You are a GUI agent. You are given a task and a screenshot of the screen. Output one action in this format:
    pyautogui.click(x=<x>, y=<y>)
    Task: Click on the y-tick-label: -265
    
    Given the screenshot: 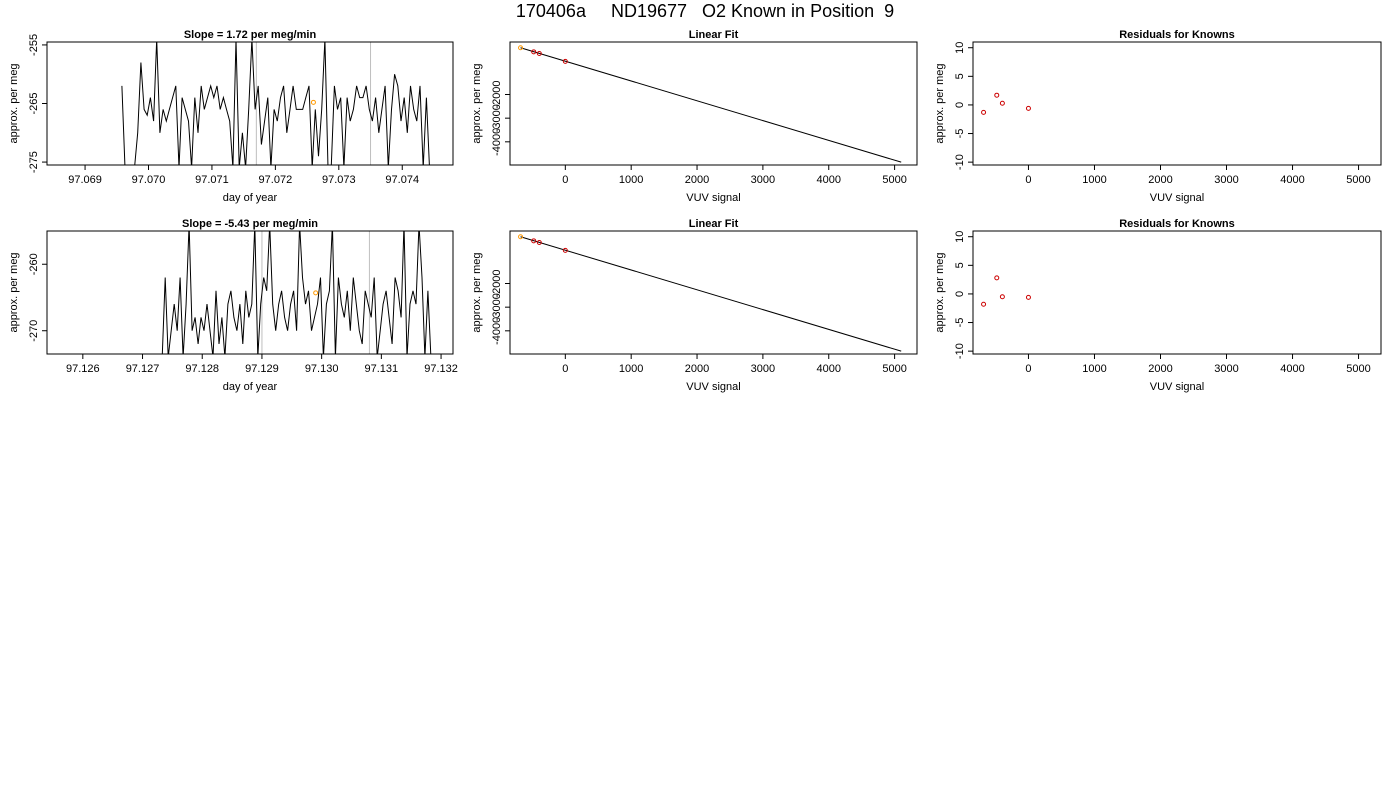 What is the action you would take?
    pyautogui.click(x=34, y=103)
    